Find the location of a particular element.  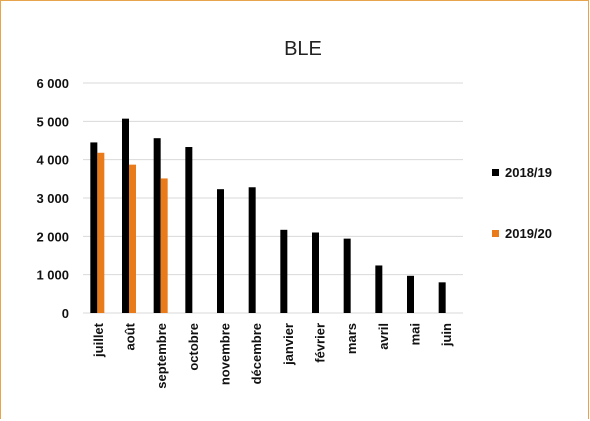

x-tick-label: janvier is located at coordinates (288, 344).